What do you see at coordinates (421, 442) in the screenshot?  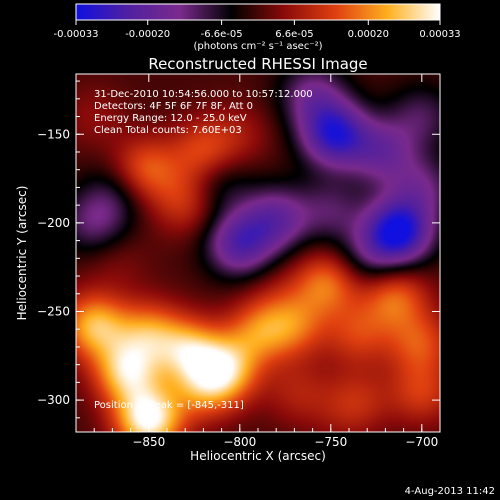 I see `x-tick-label: −700` at bounding box center [421, 442].